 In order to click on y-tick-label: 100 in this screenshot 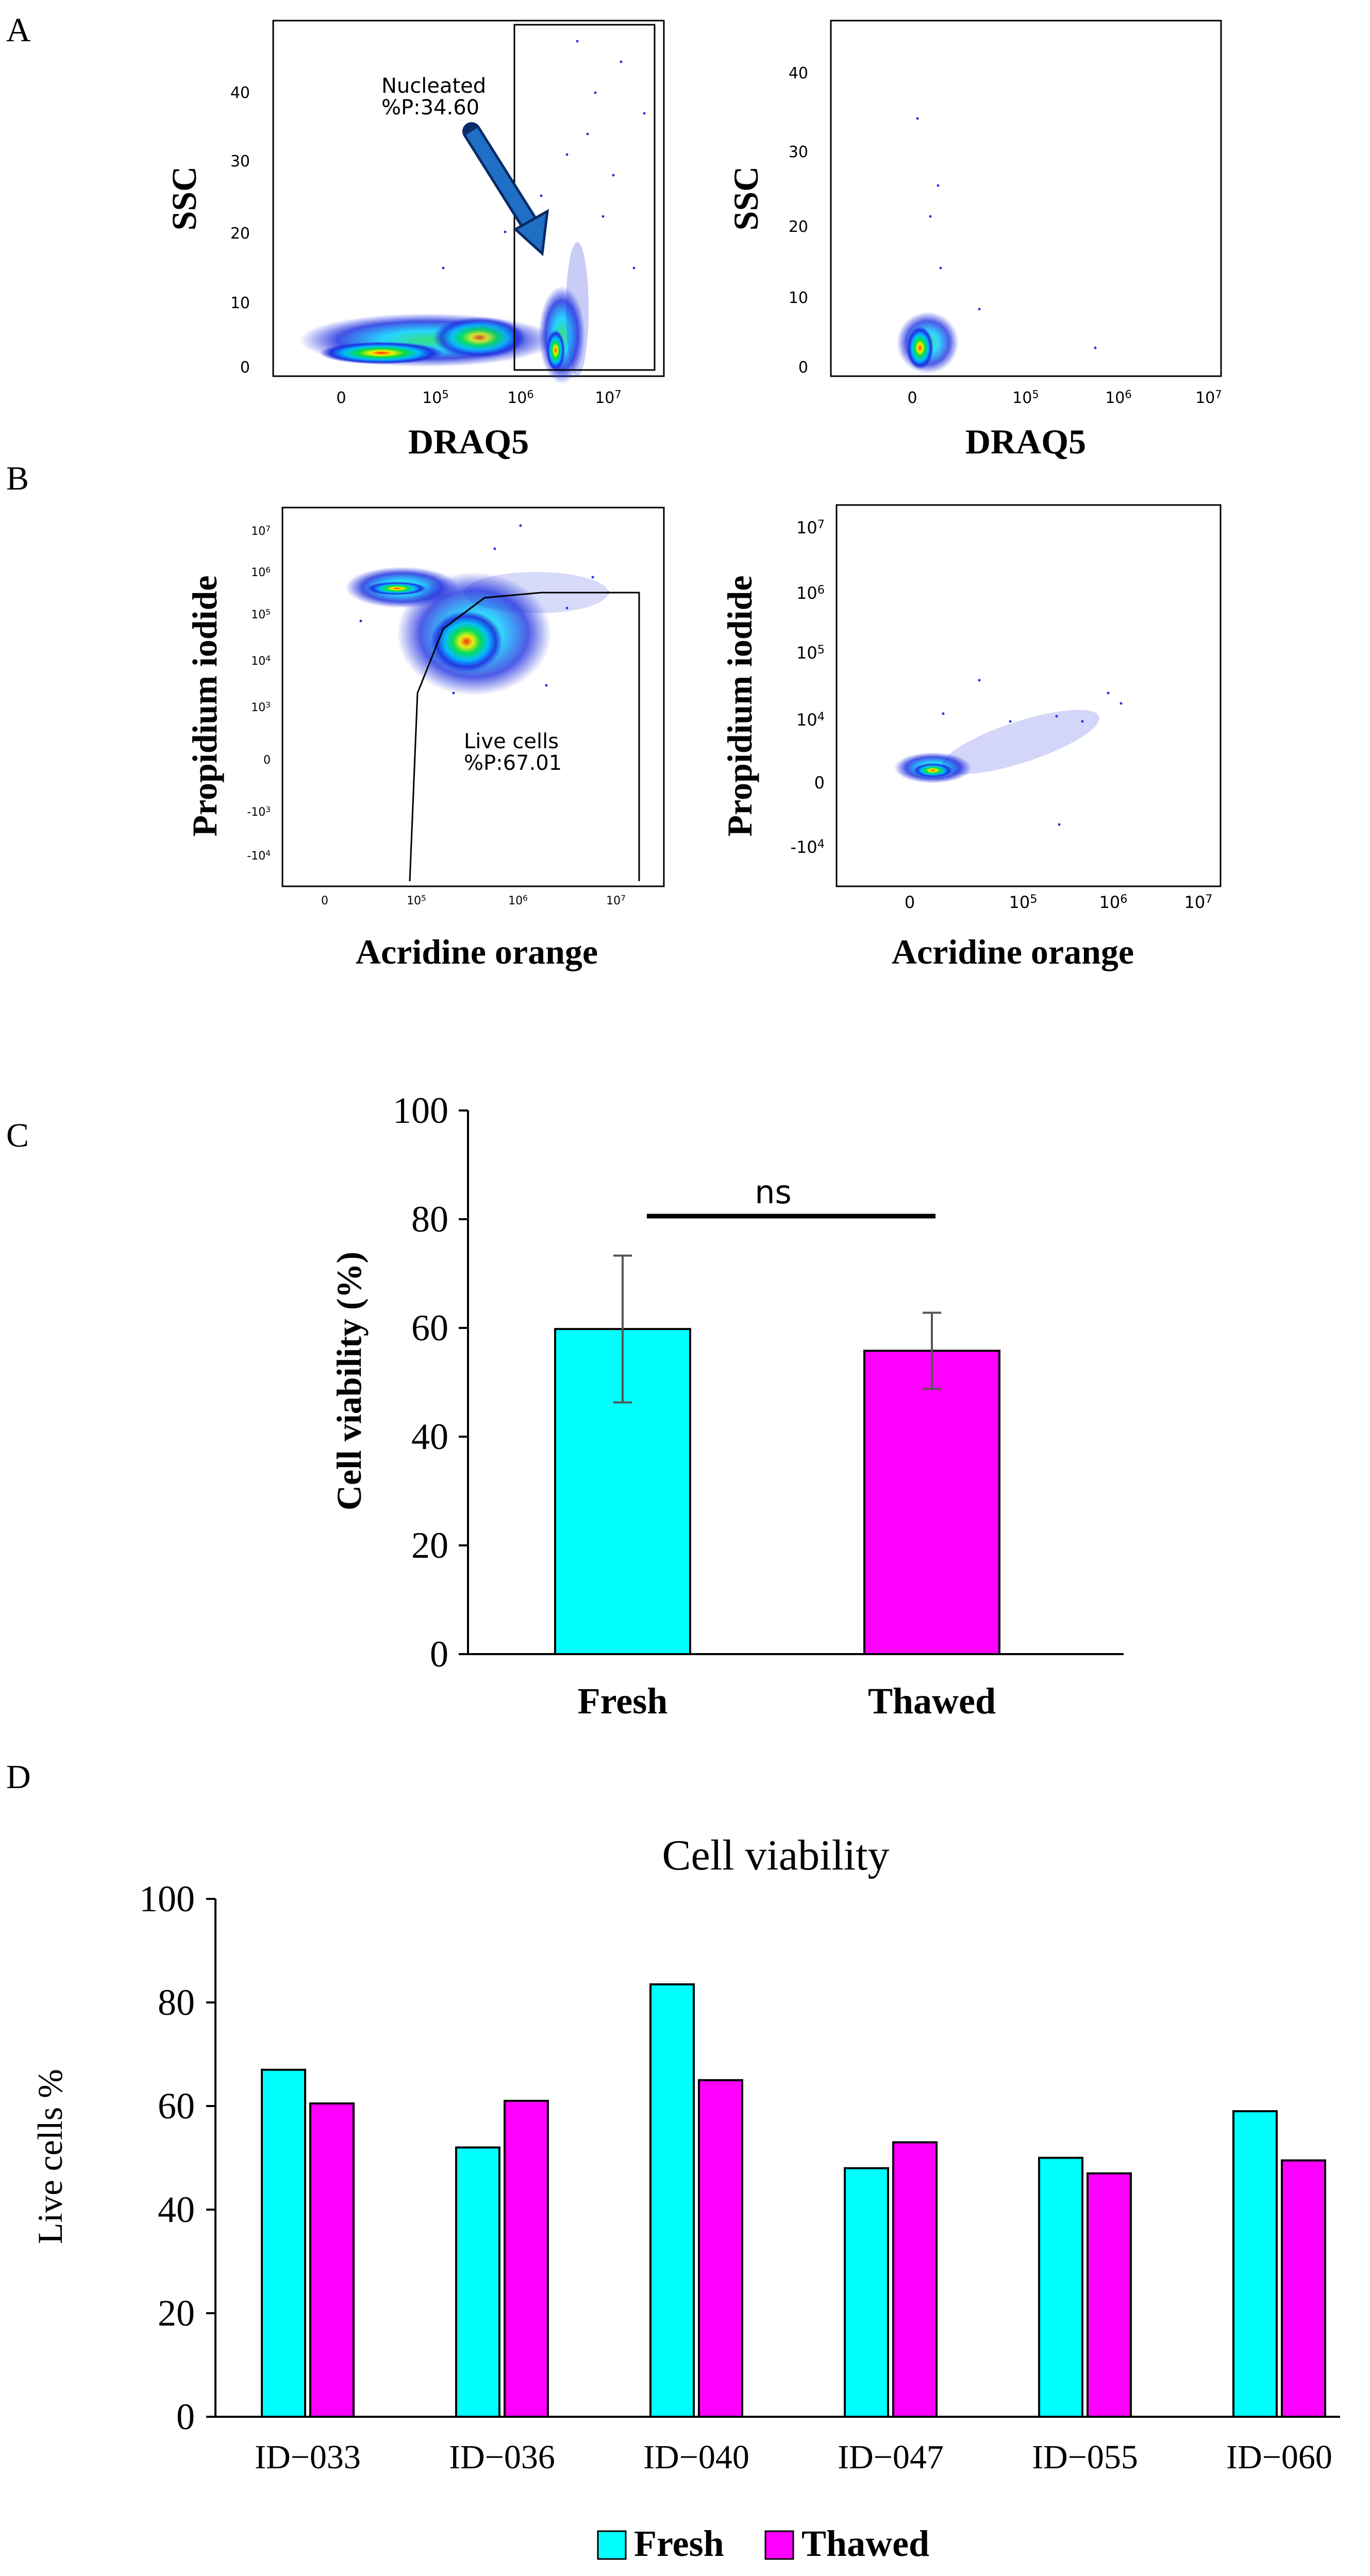, I will do `click(167, 1899)`.